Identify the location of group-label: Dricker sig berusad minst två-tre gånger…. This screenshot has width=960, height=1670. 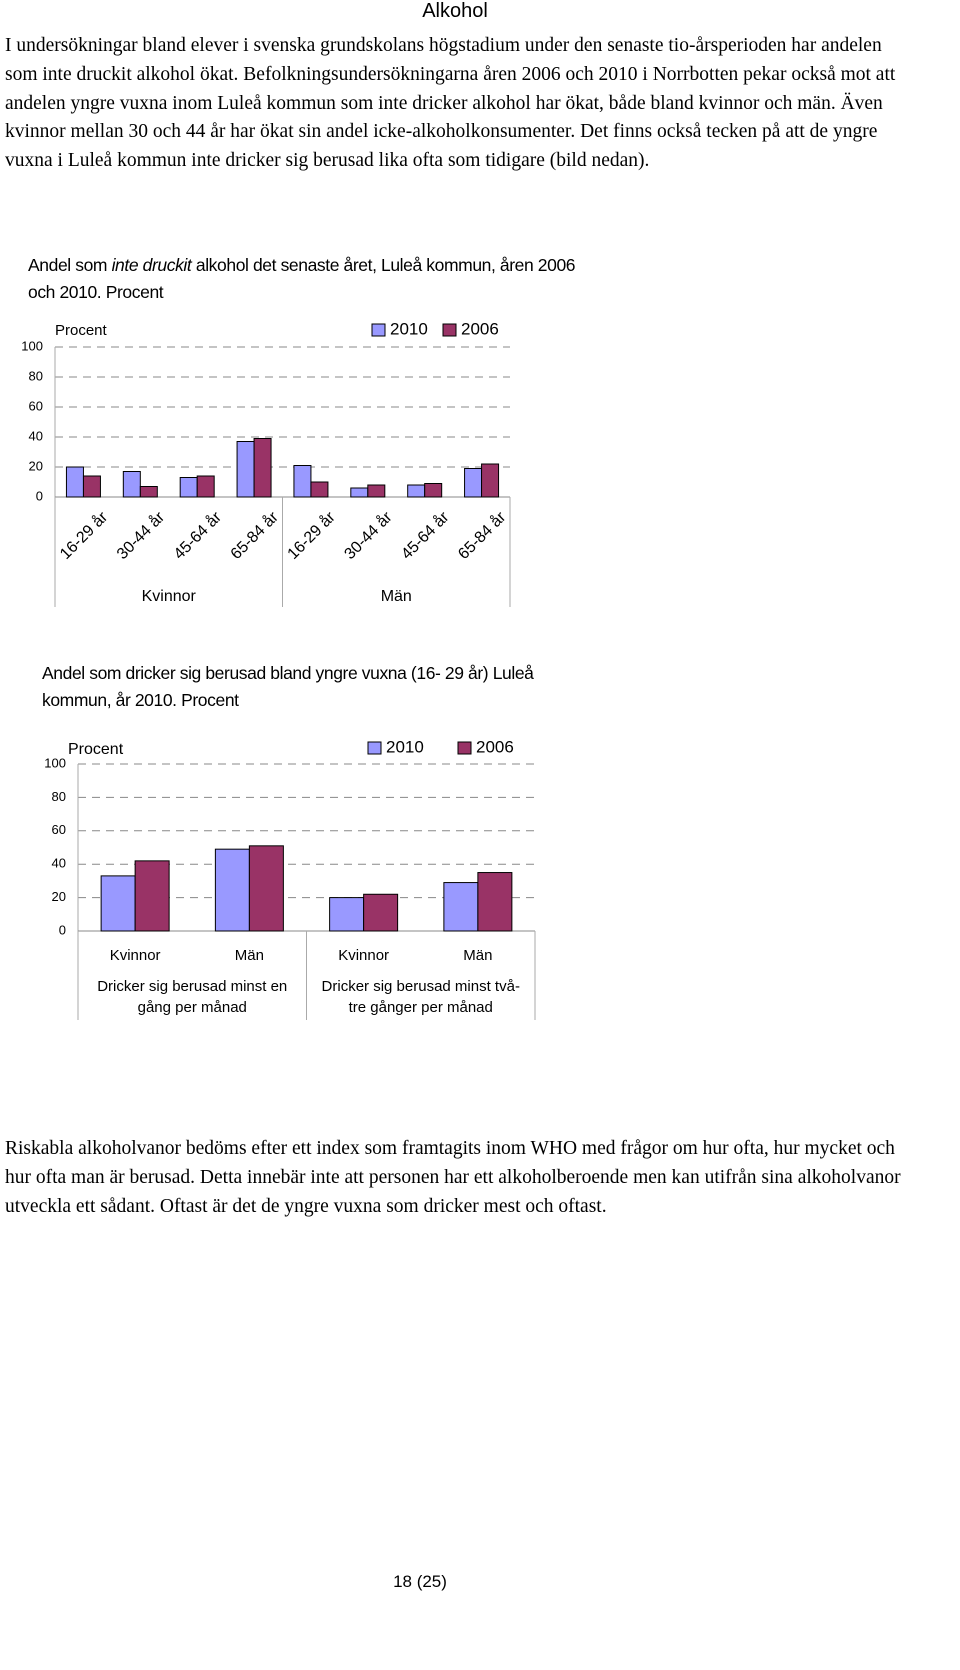
(420, 997).